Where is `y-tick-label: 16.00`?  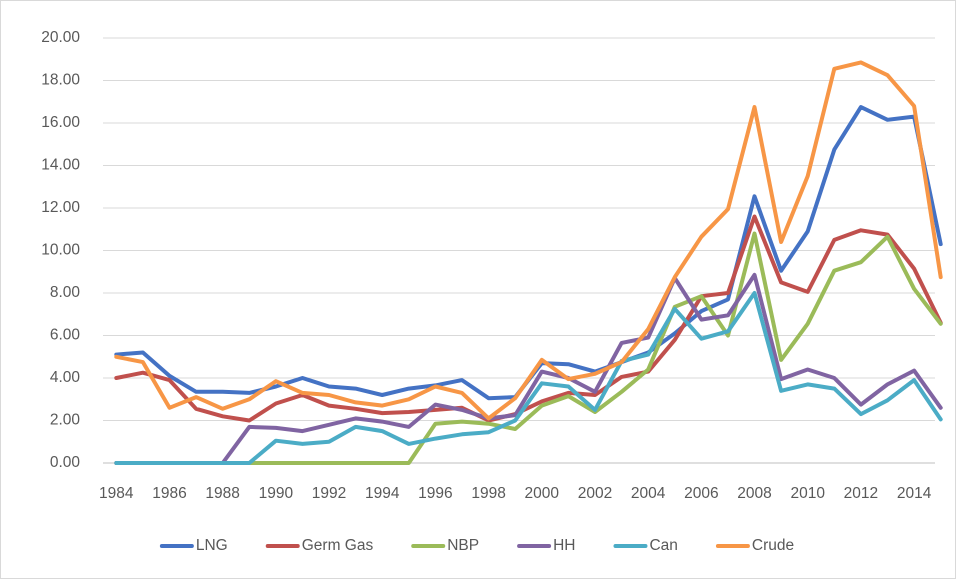
y-tick-label: 16.00 is located at coordinates (60, 122).